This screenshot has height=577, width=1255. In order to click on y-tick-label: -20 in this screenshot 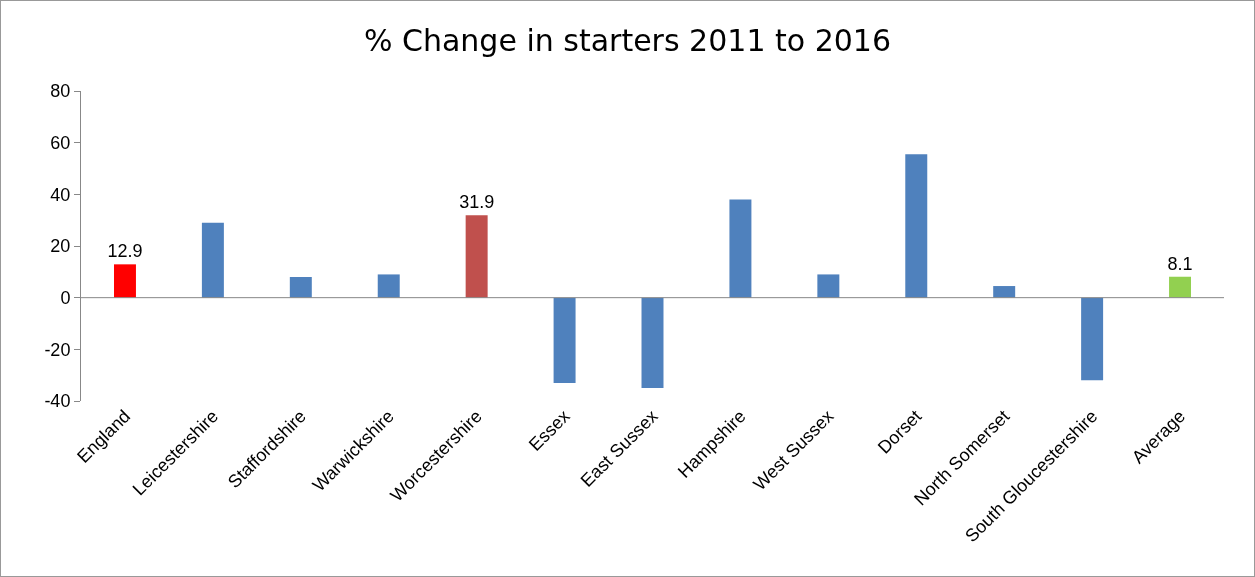, I will do `click(57, 349)`.